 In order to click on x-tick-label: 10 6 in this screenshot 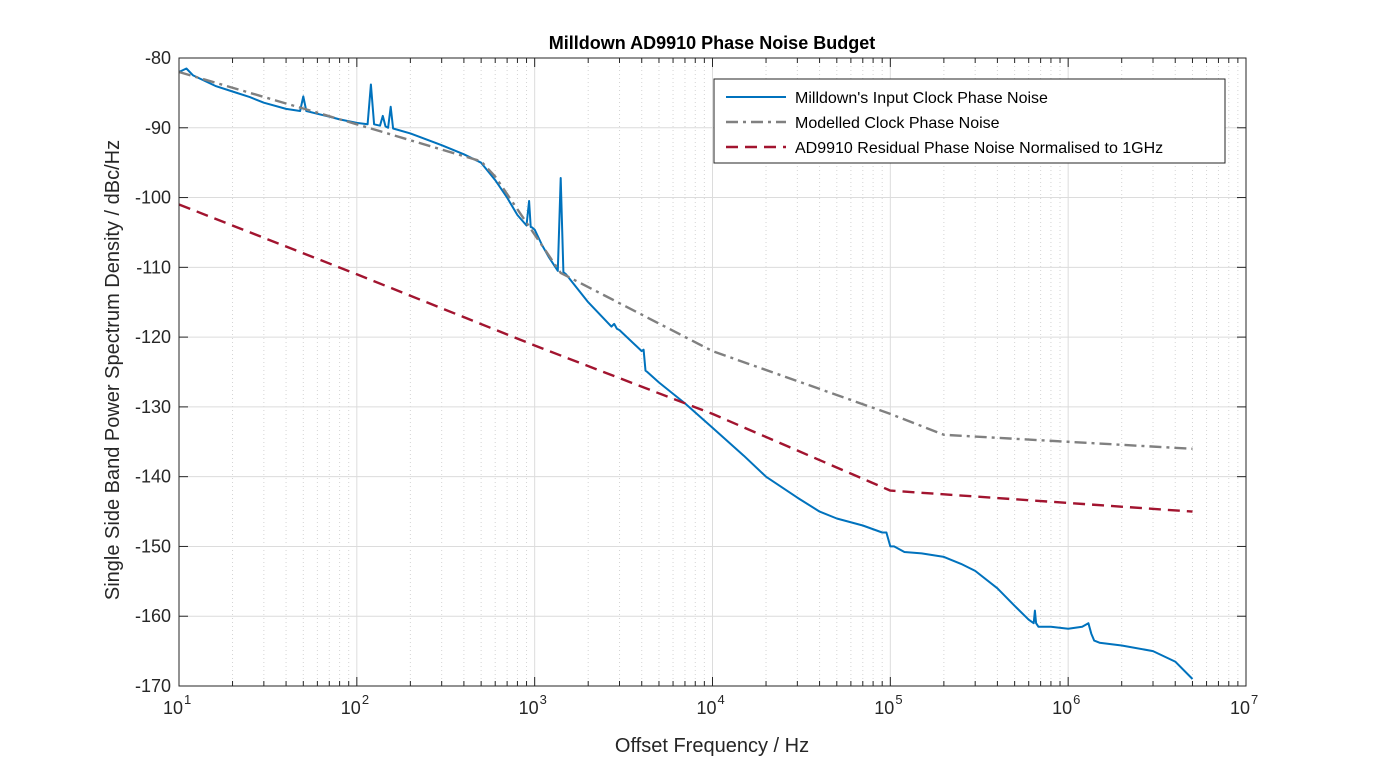, I will do `click(1066, 705)`.